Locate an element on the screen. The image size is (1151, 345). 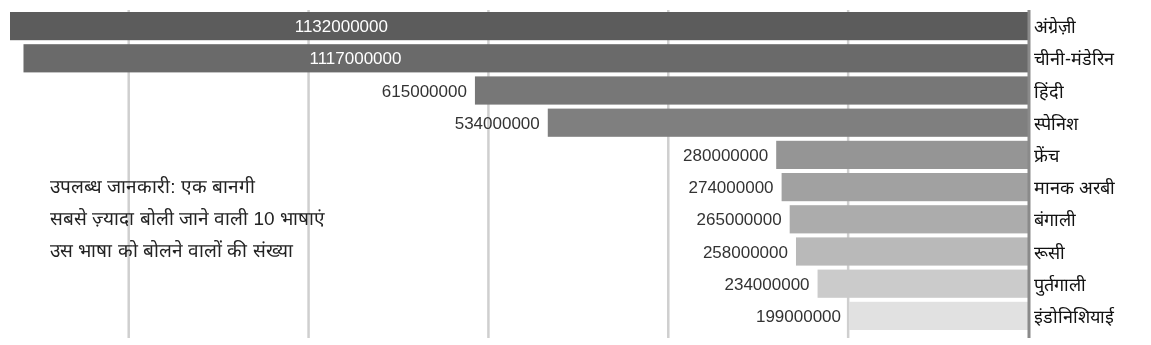
y-tick-label: स्पेनिश is located at coordinates (1056, 123).